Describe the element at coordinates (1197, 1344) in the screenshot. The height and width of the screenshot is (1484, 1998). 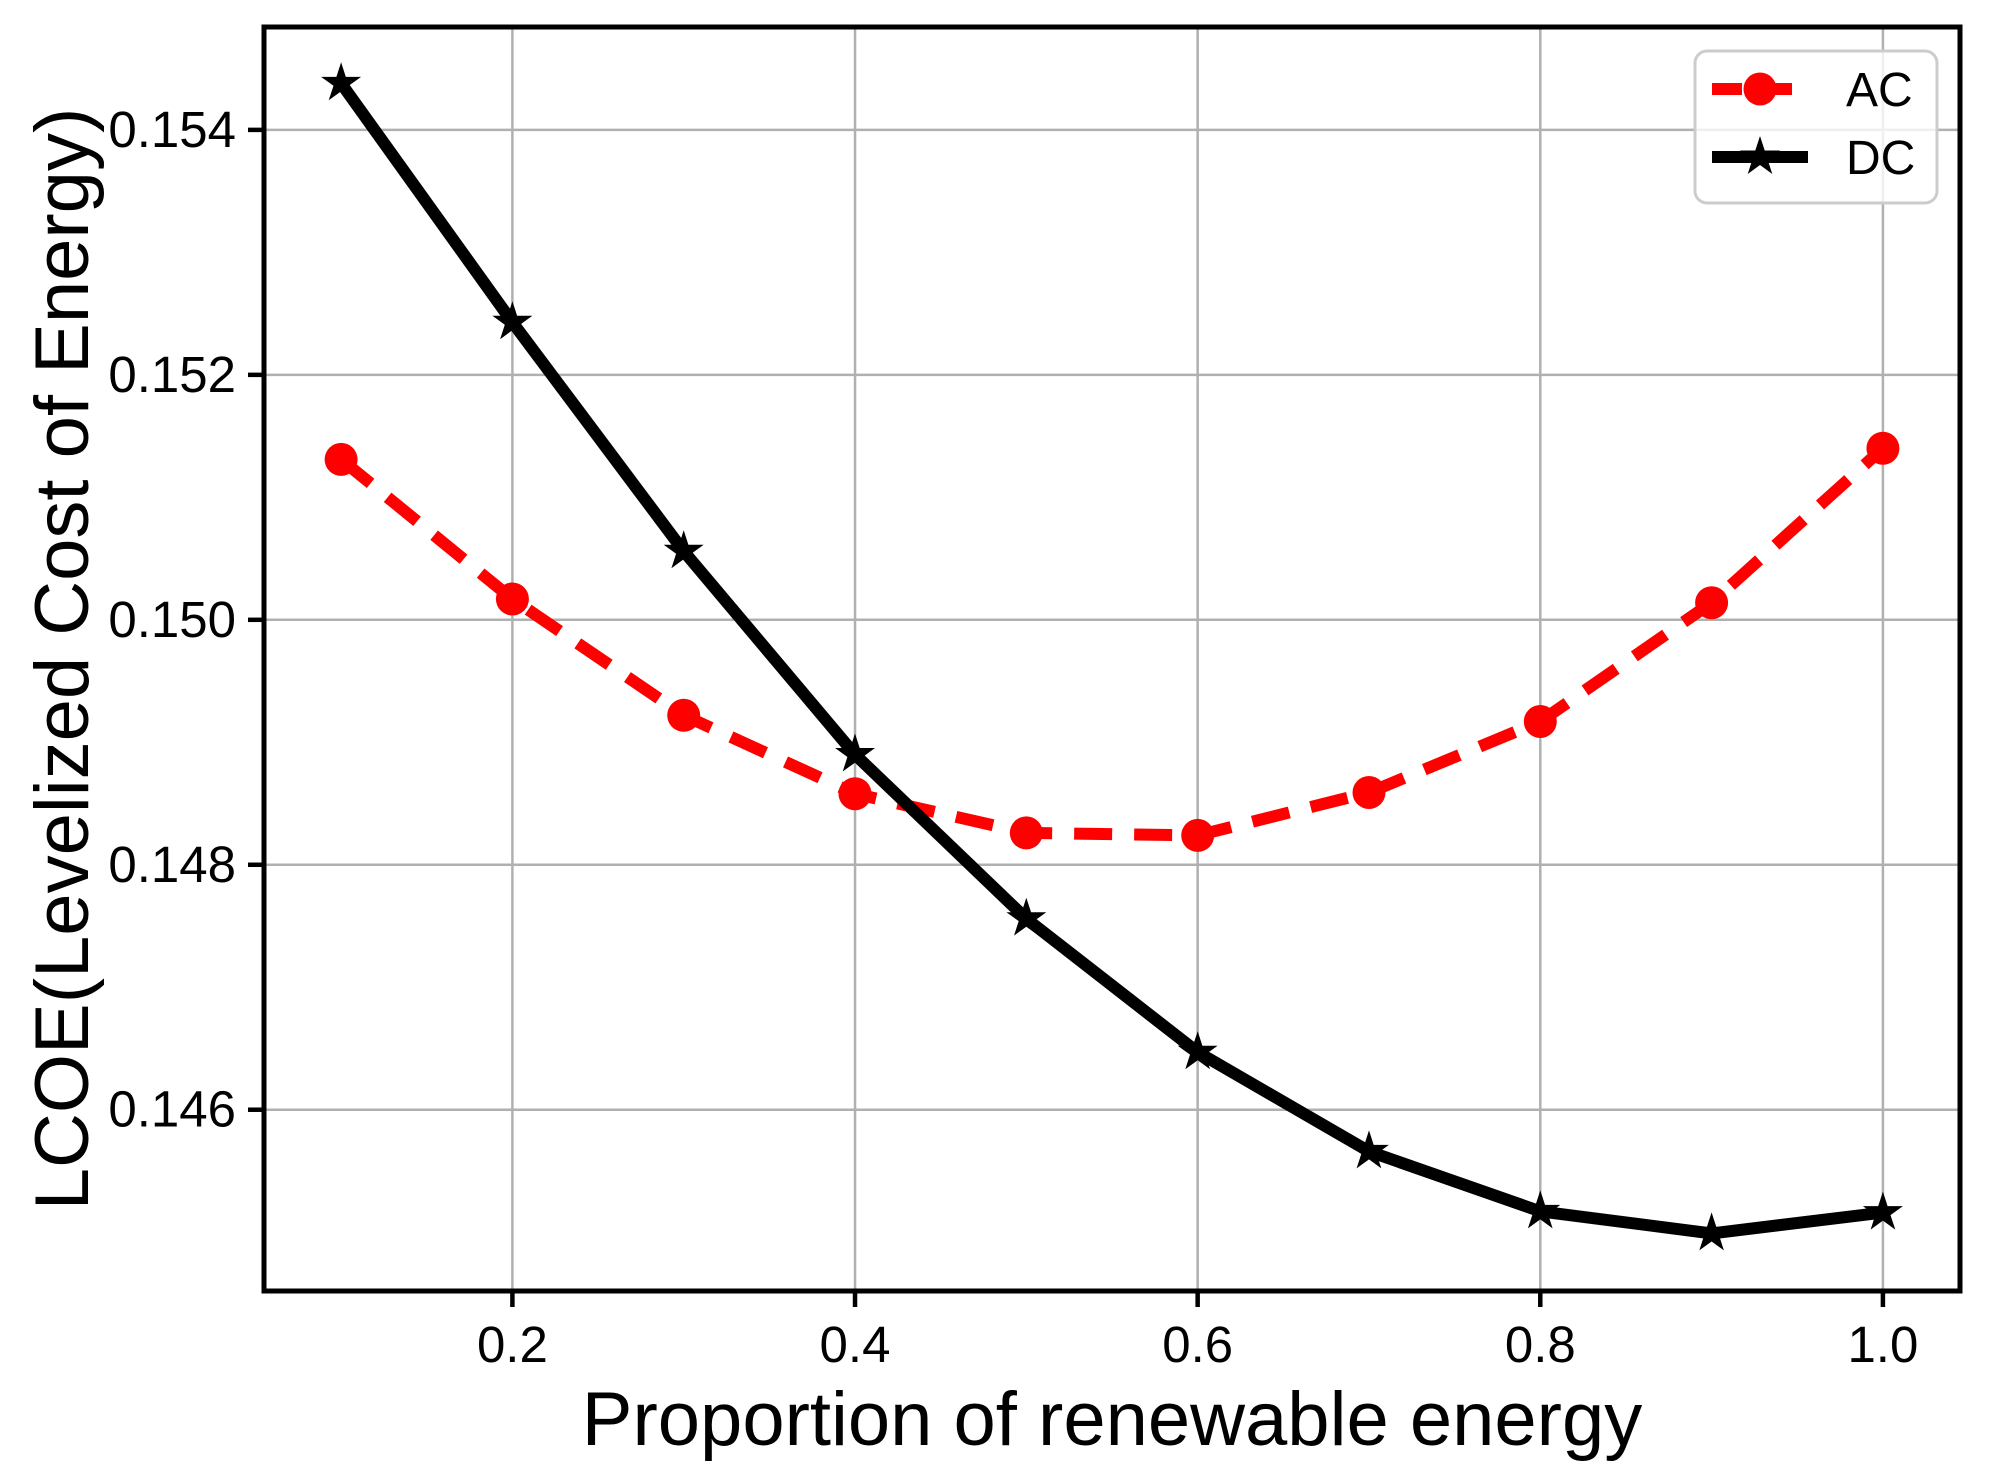
I see `x-tick-label-0.6: 0.6` at that location.